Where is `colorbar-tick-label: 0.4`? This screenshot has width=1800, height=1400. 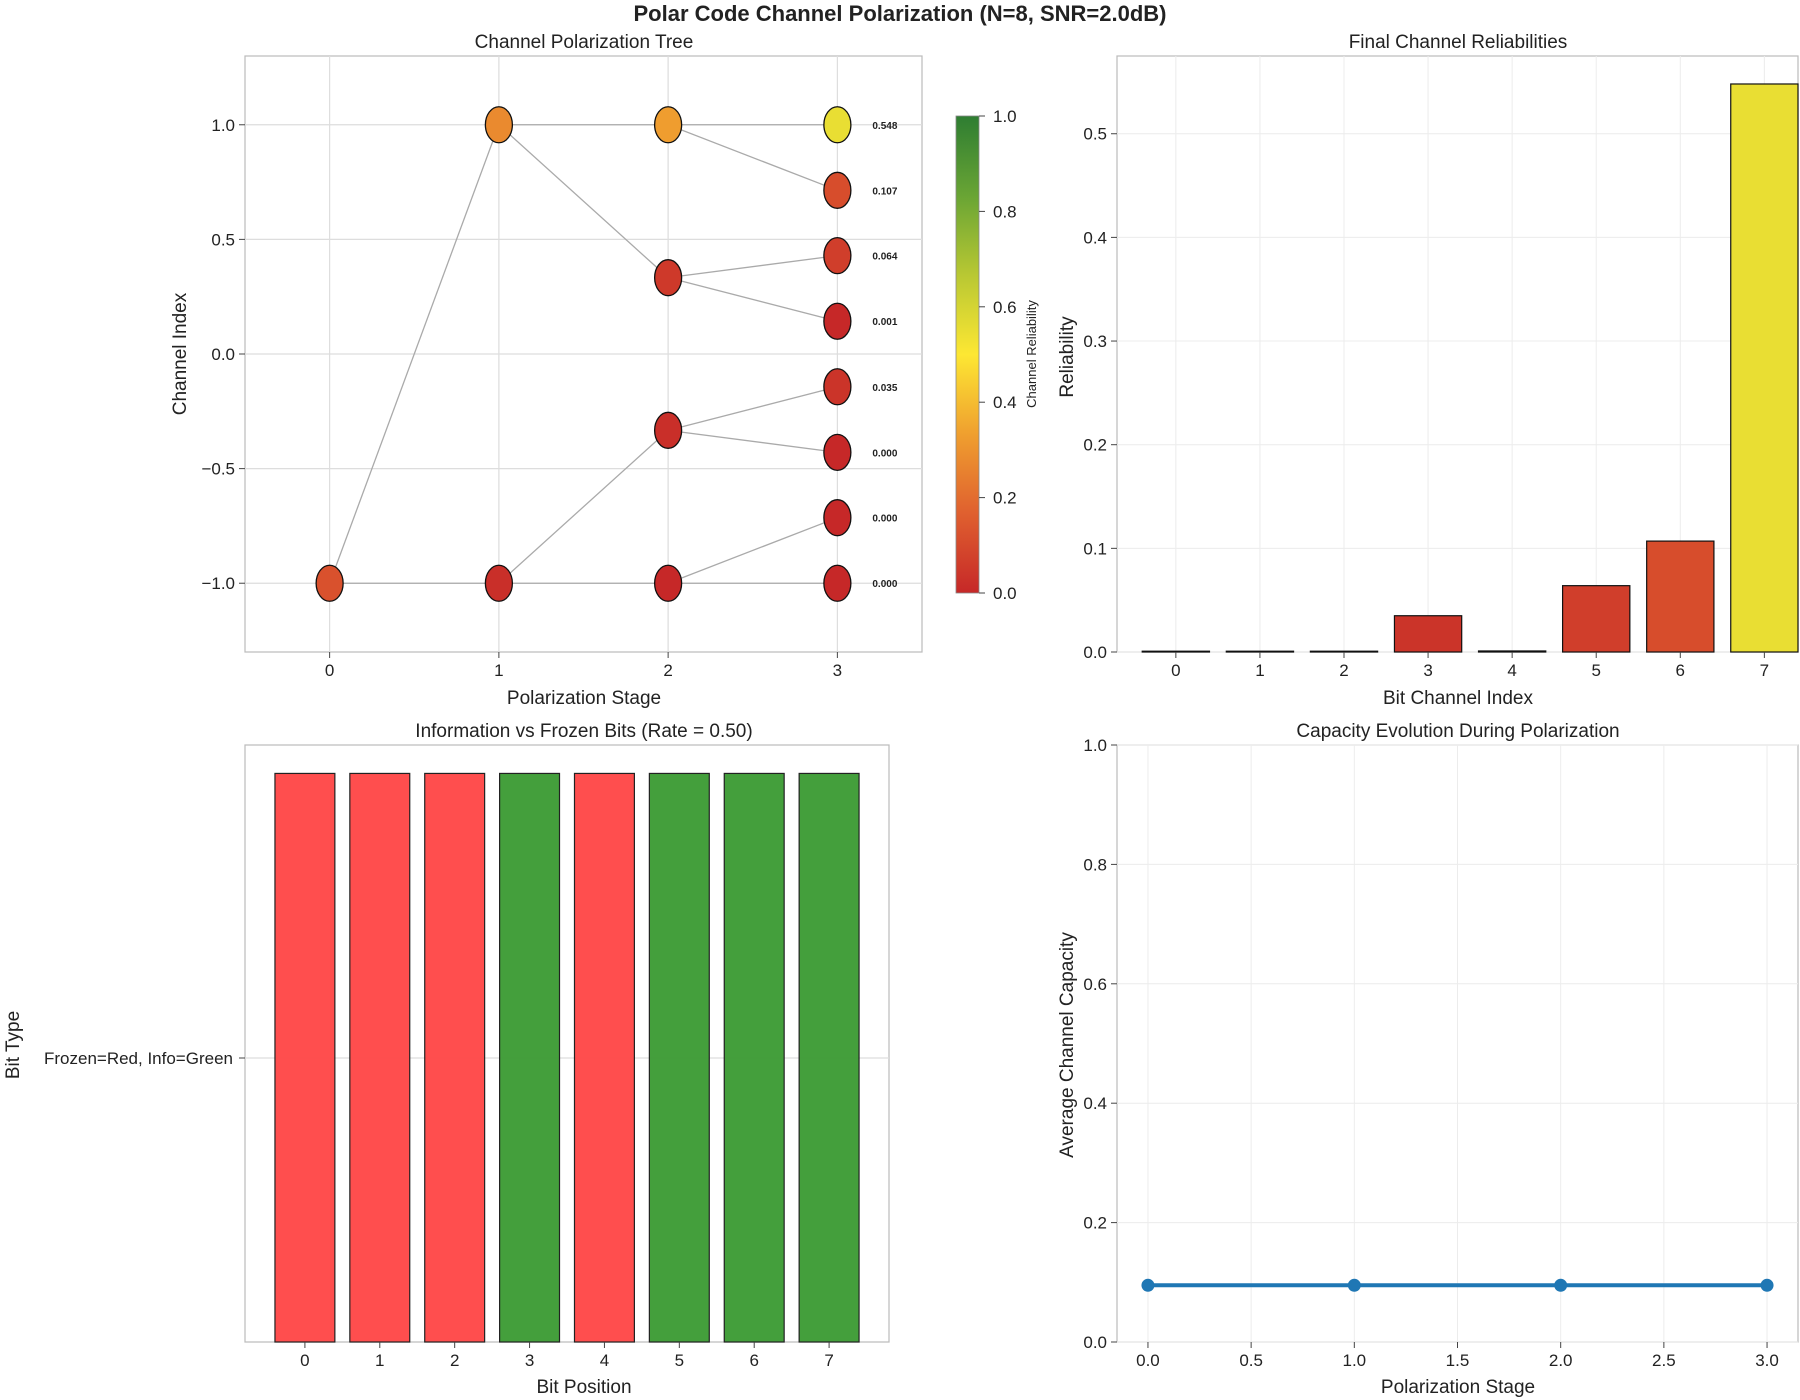
colorbar-tick-label: 0.4 is located at coordinates (1005, 402).